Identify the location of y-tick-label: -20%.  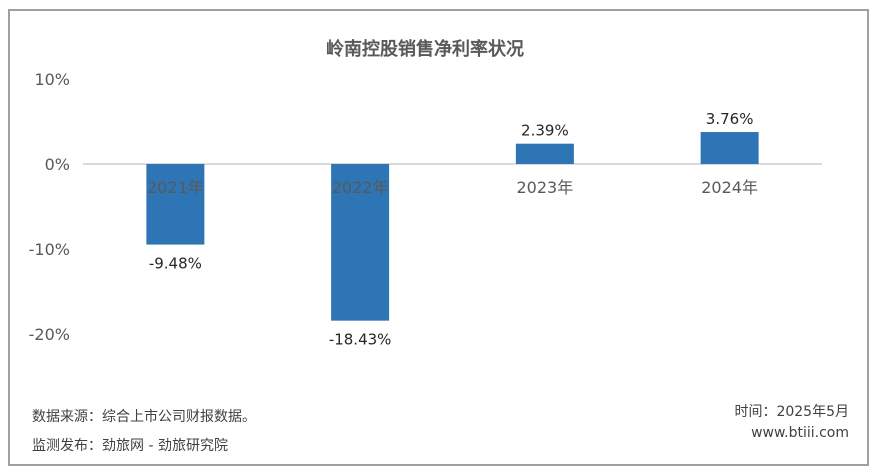
(49, 334).